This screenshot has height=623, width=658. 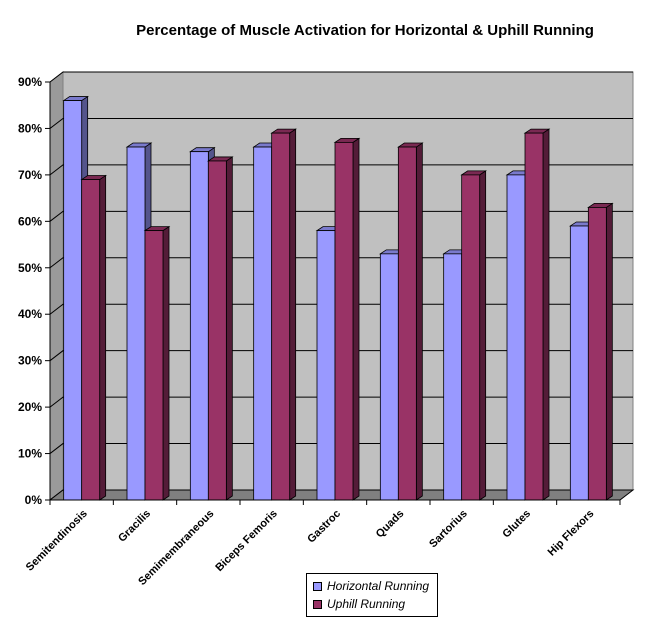 What do you see at coordinates (30, 361) in the screenshot?
I see `y-tick-label: 30%` at bounding box center [30, 361].